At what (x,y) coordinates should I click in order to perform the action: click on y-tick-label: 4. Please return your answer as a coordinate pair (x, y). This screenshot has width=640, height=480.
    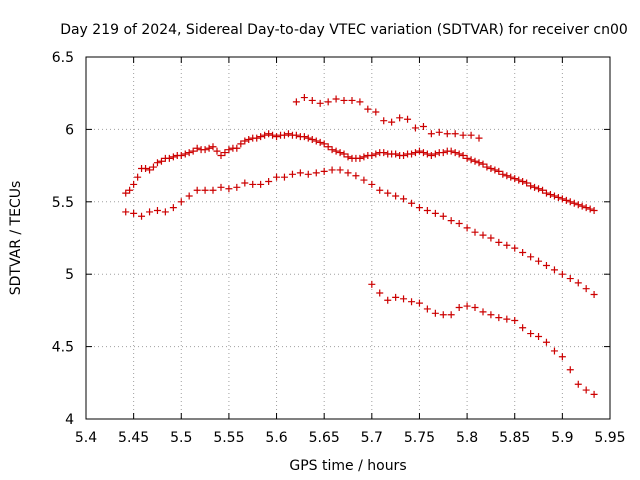
    Looking at the image, I should click on (69, 420).